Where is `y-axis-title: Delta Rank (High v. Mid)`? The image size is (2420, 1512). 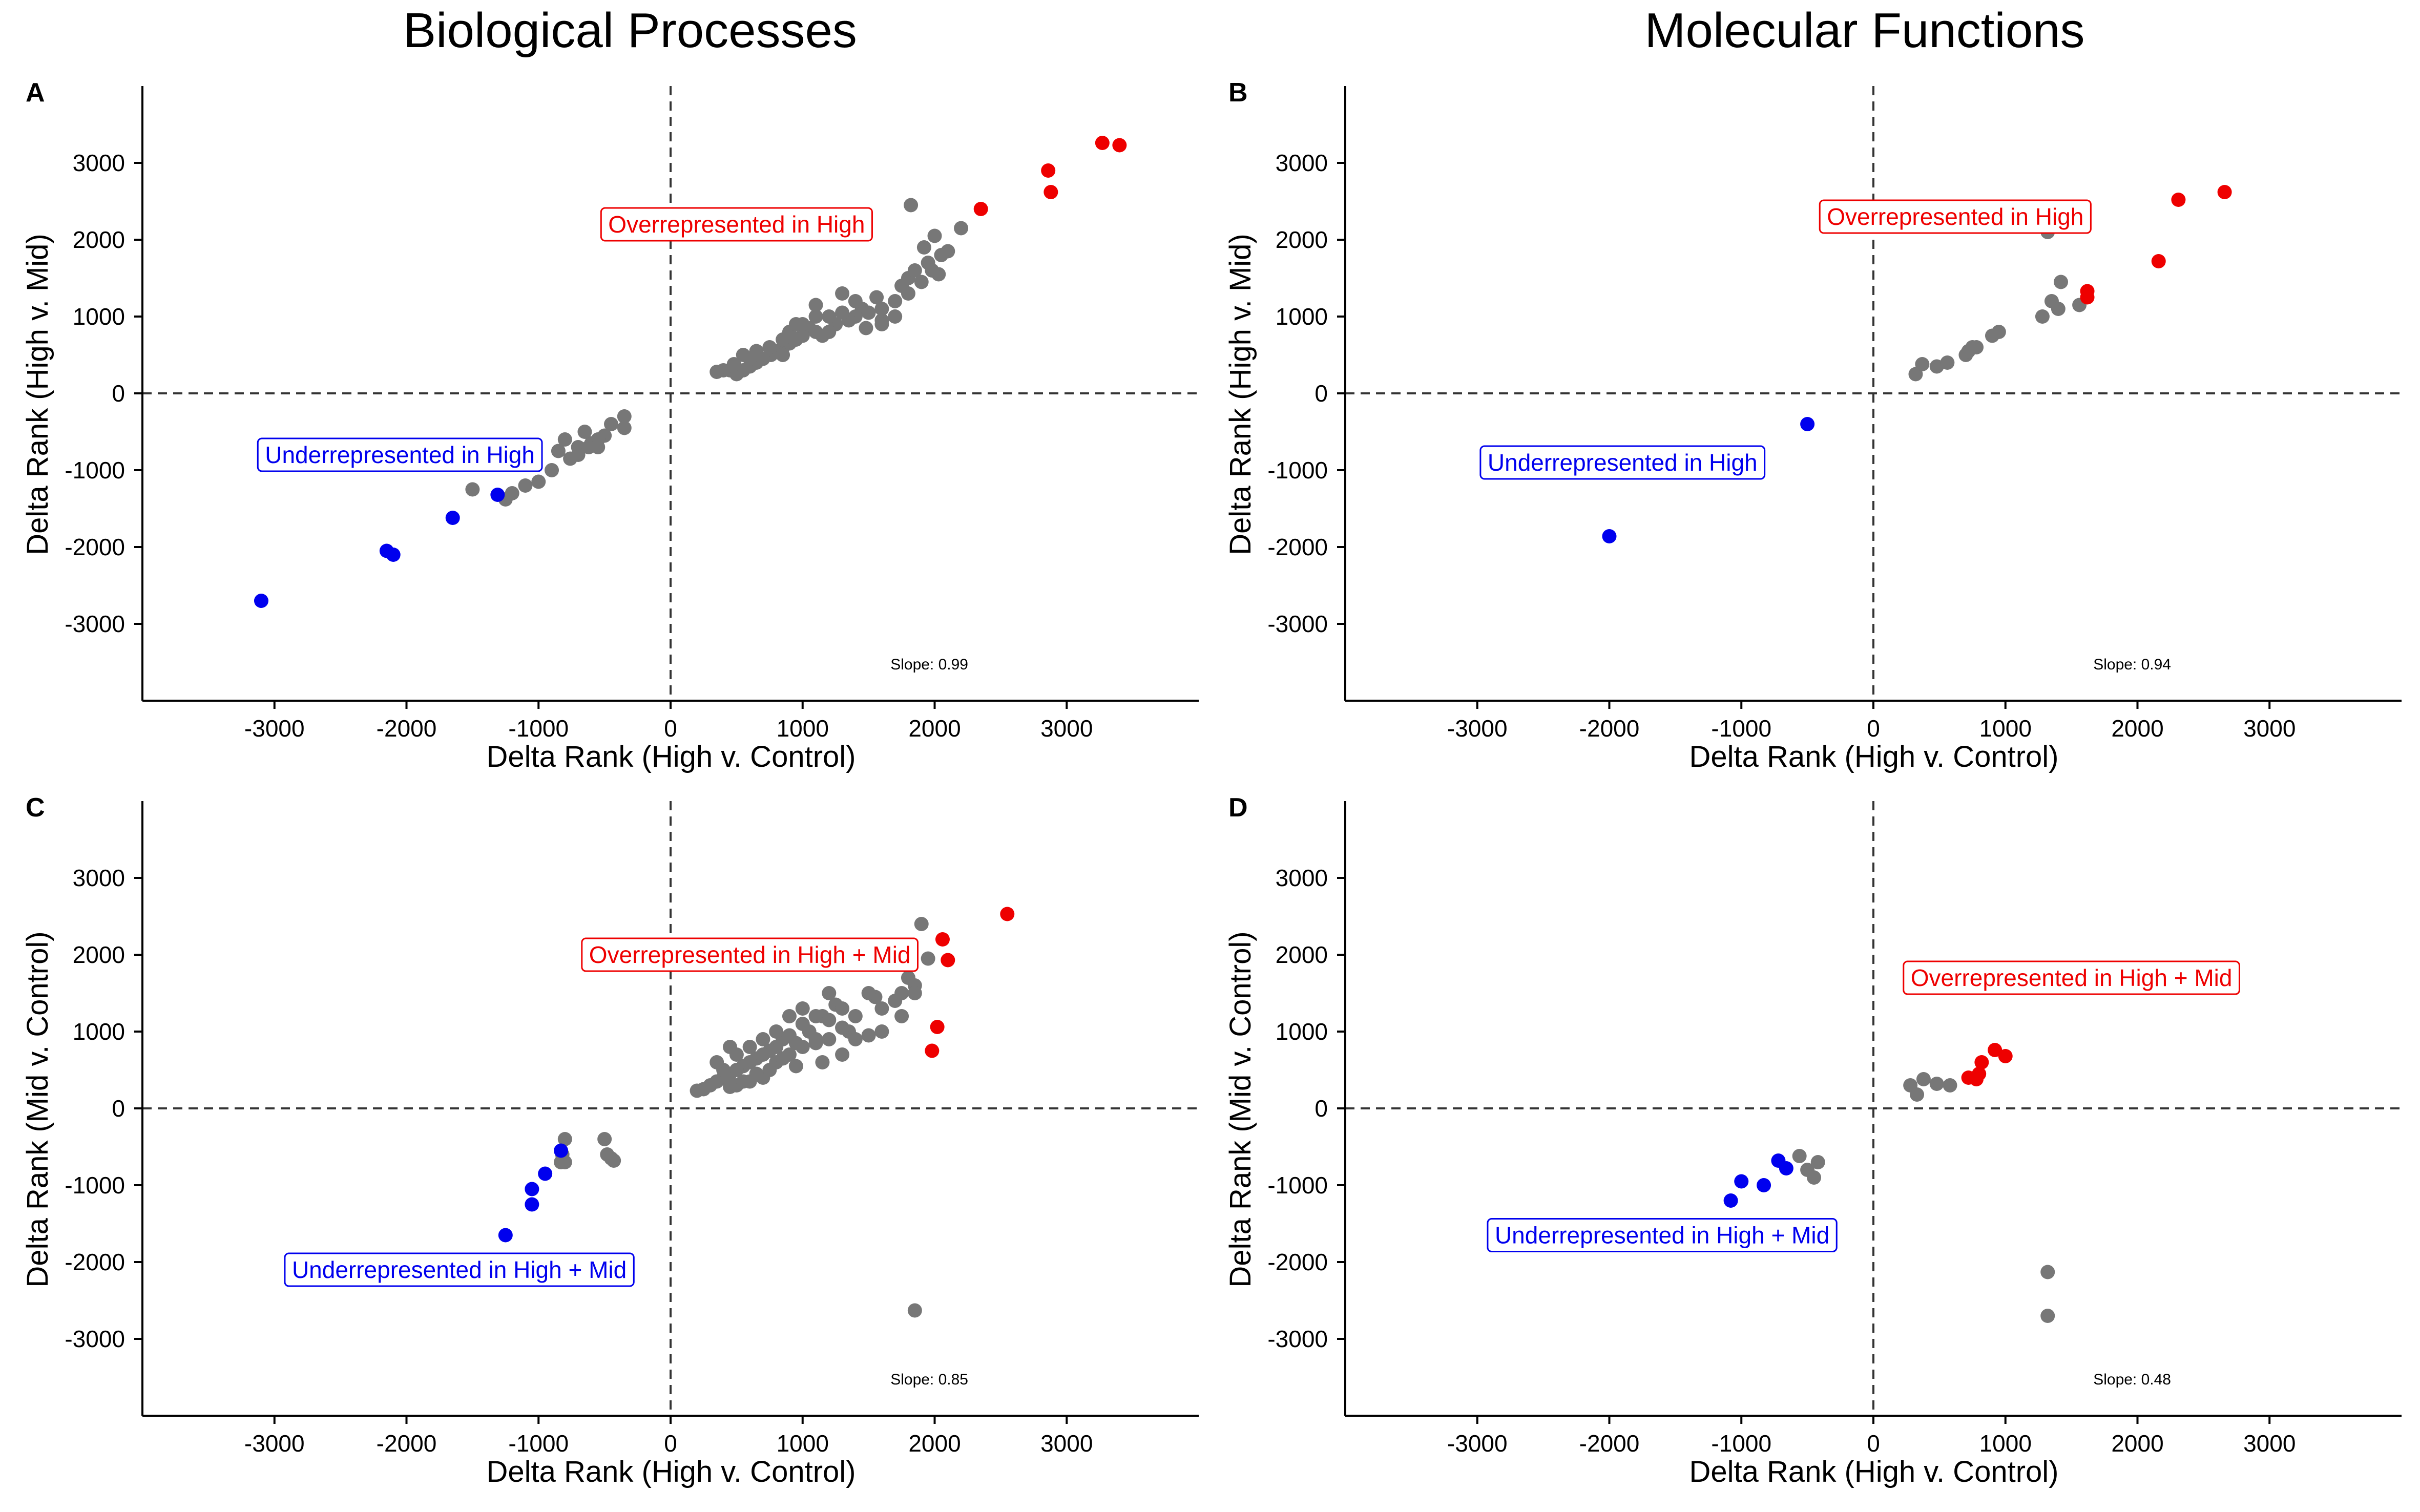 y-axis-title: Delta Rank (High v. Mid) is located at coordinates (37, 394).